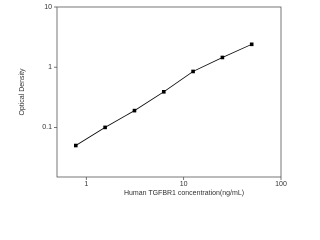  Describe the element at coordinates (22, 92) in the screenshot. I see `y-axis-label: Optical Density` at that location.